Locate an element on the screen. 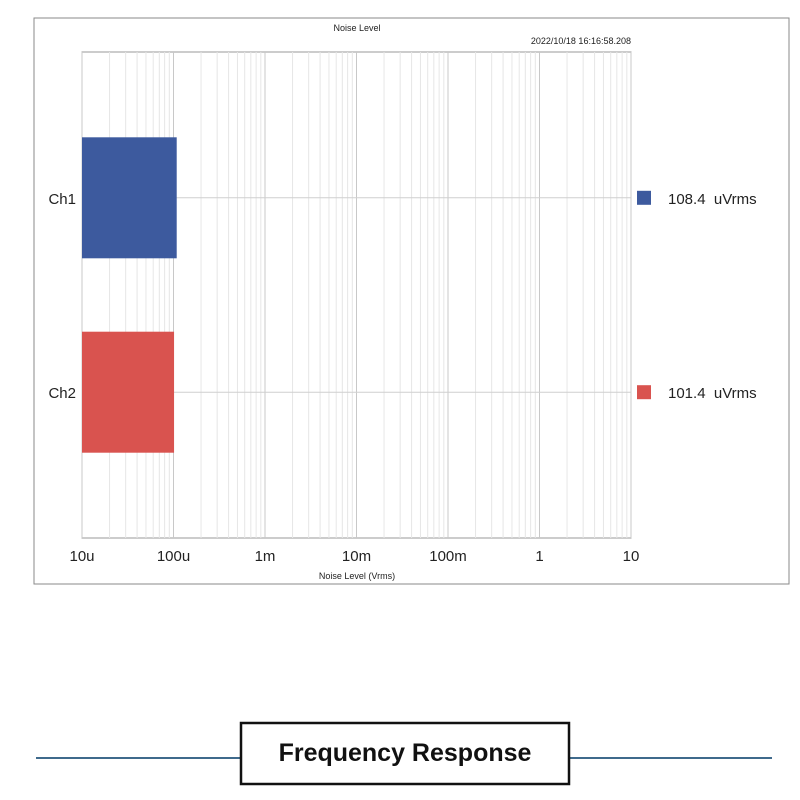 Image resolution: width=800 pixels, height=800 pixels. legend: 108.4 uVrms 101.4 uVrms is located at coordinates (697, 296).